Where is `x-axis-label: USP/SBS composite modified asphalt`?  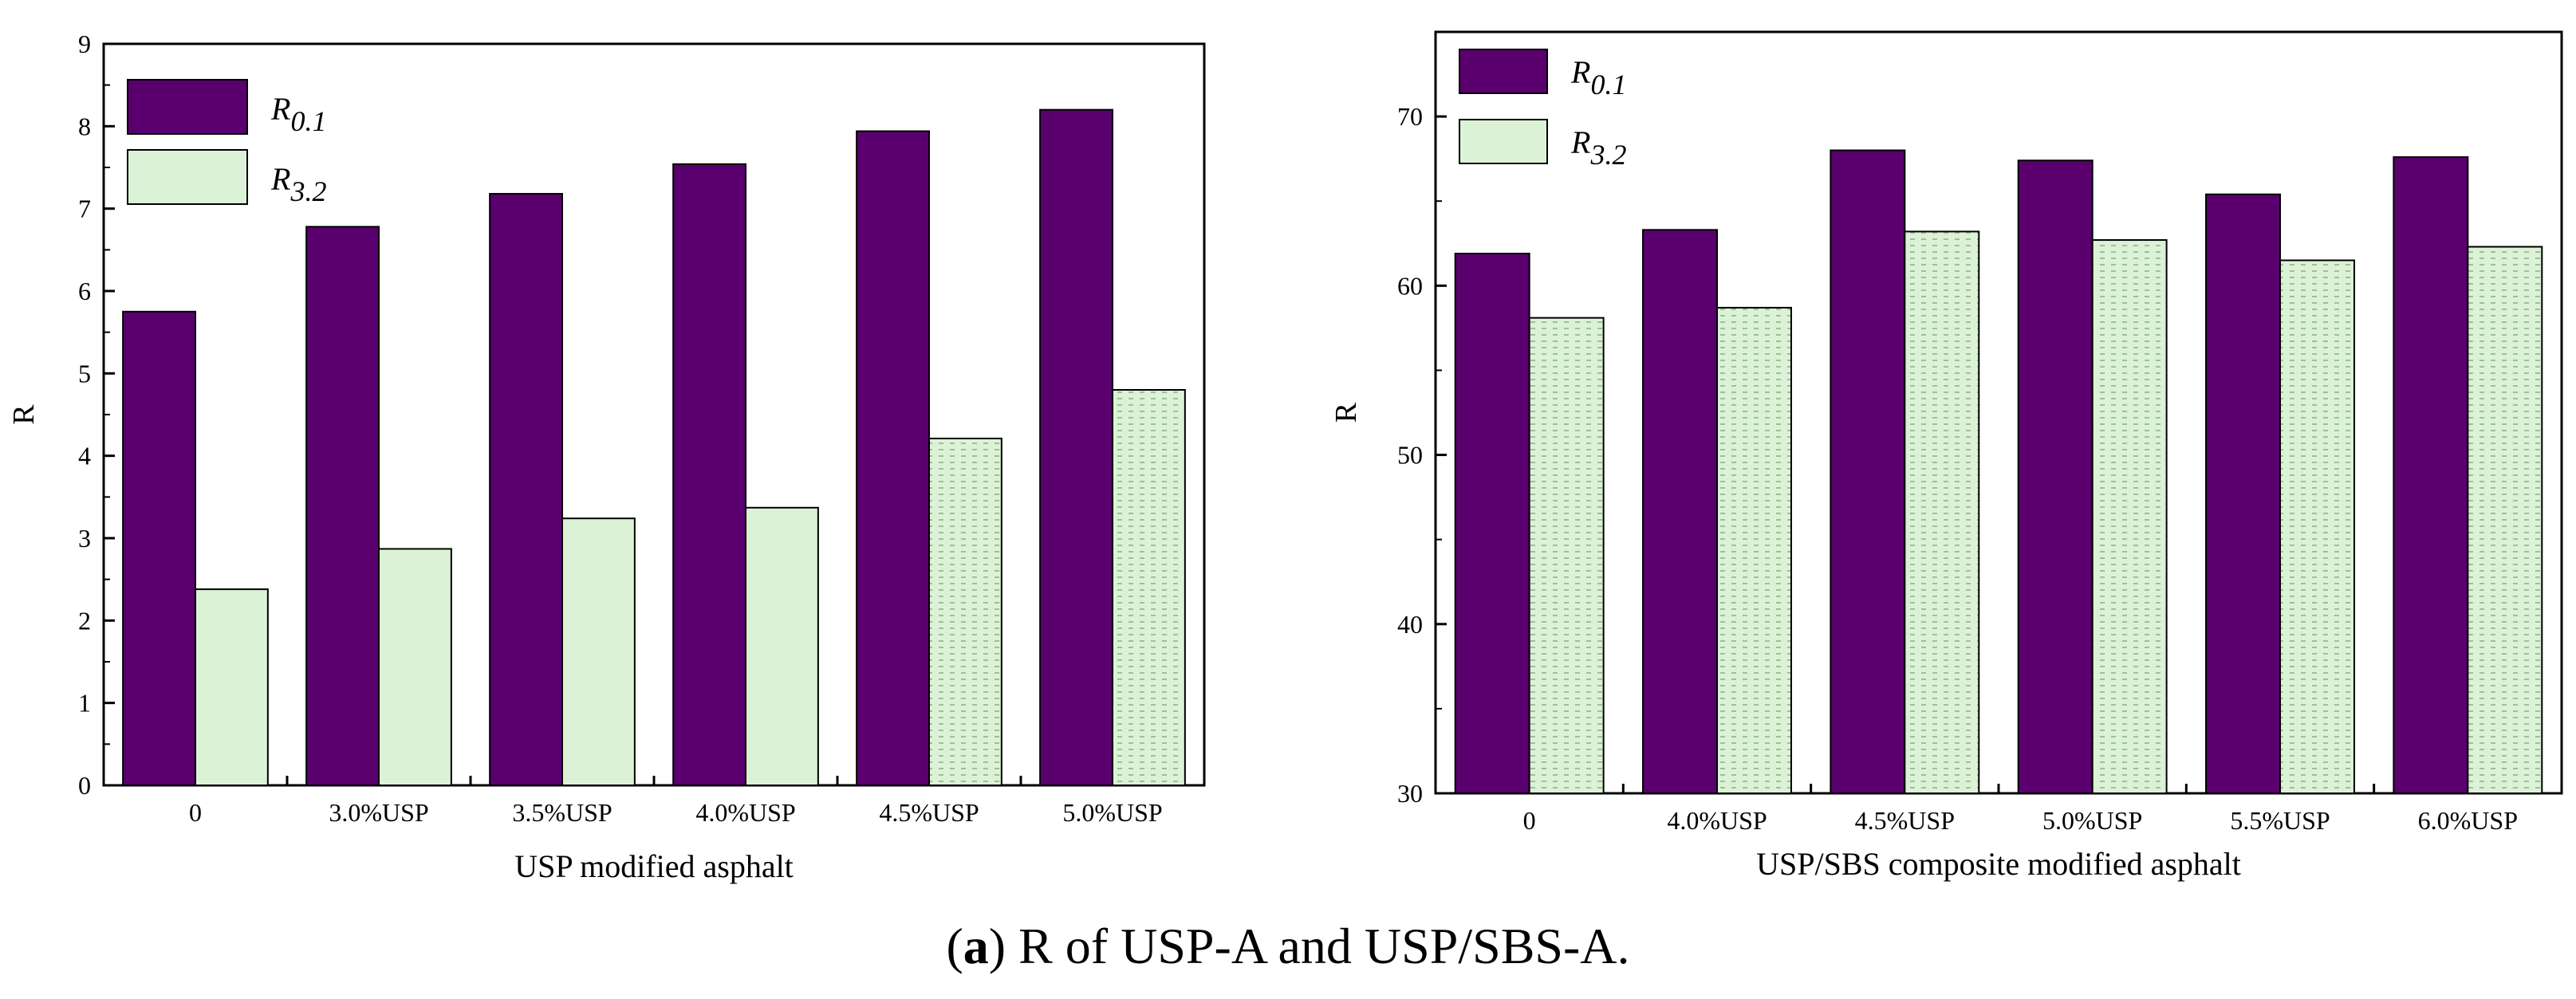
x-axis-label: USP/SBS composite modified asphalt is located at coordinates (1998, 864).